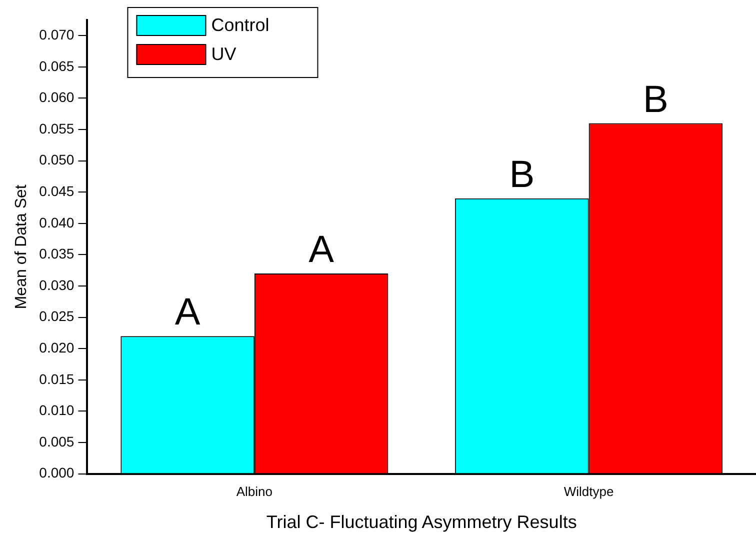  What do you see at coordinates (21, 247) in the screenshot?
I see `y-axis-title: Mean of Data Set` at bounding box center [21, 247].